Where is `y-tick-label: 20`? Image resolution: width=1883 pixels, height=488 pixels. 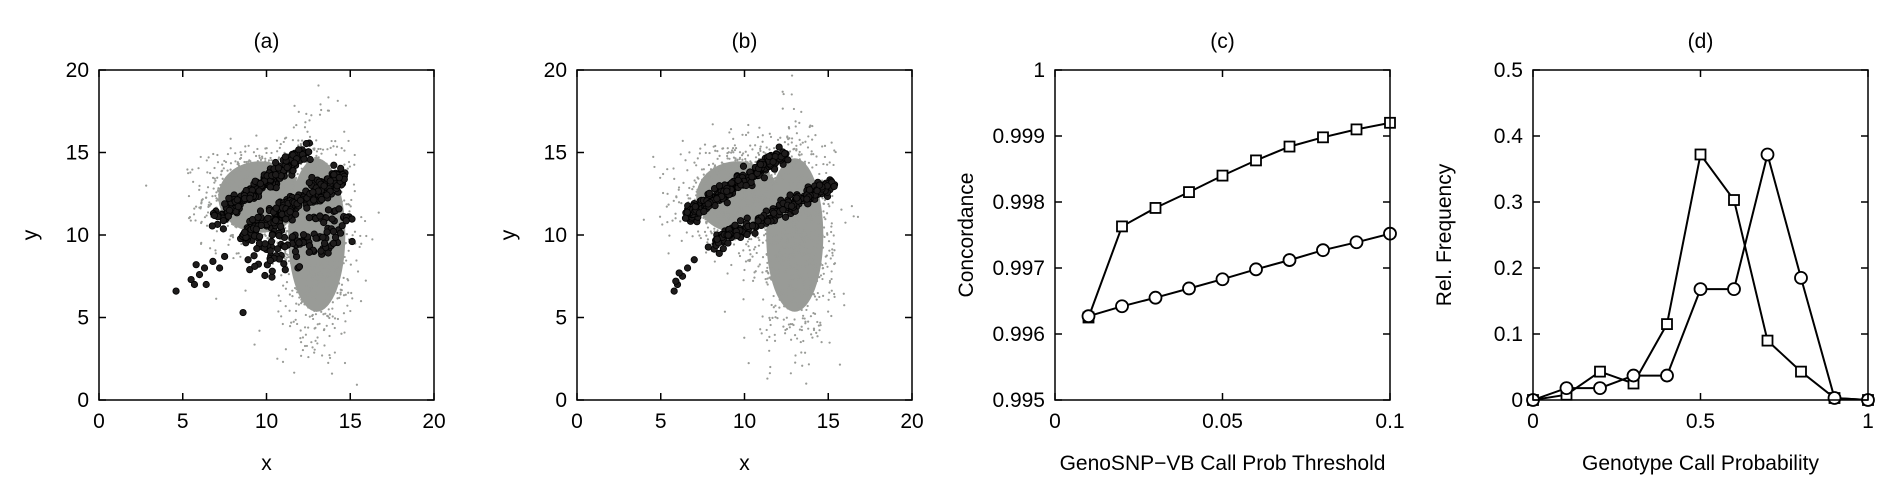 y-tick-label: 20 is located at coordinates (555, 70).